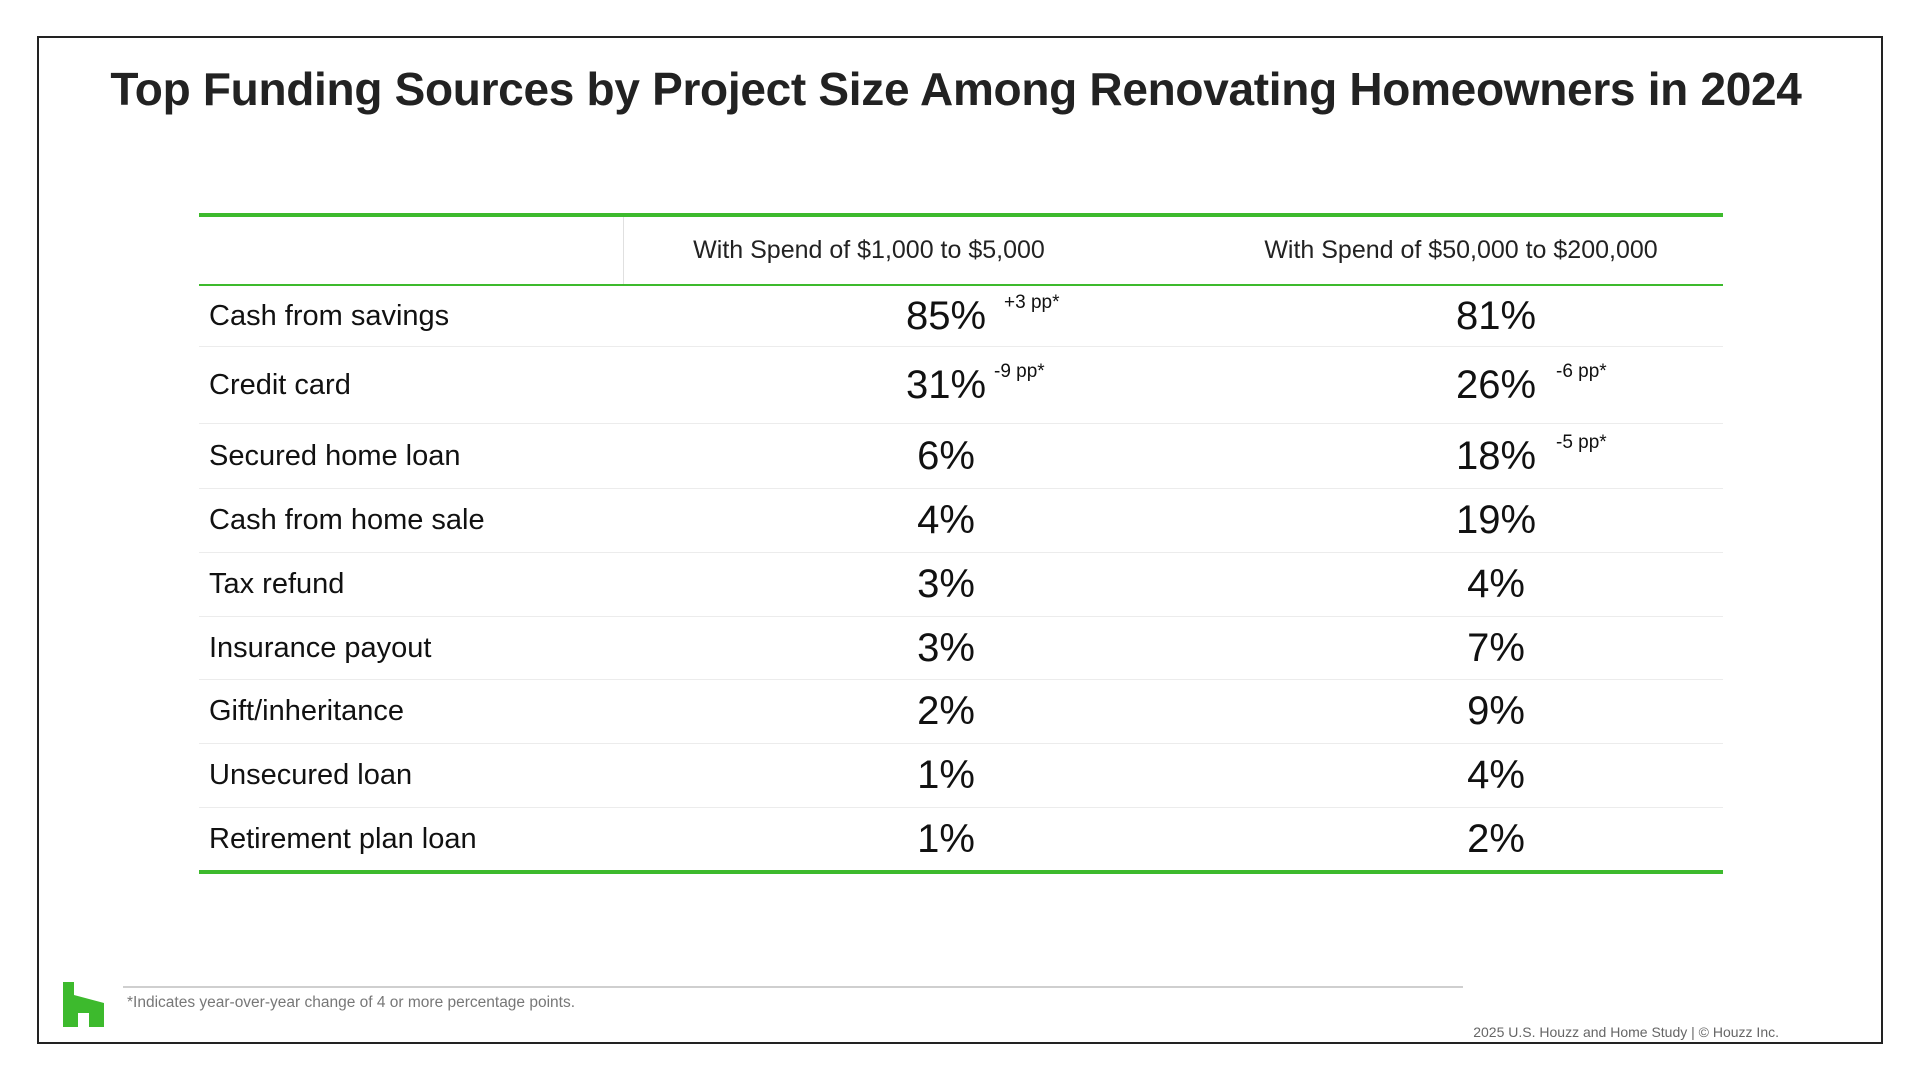  What do you see at coordinates (1496, 838) in the screenshot?
I see `value-large-spend: 2%` at bounding box center [1496, 838].